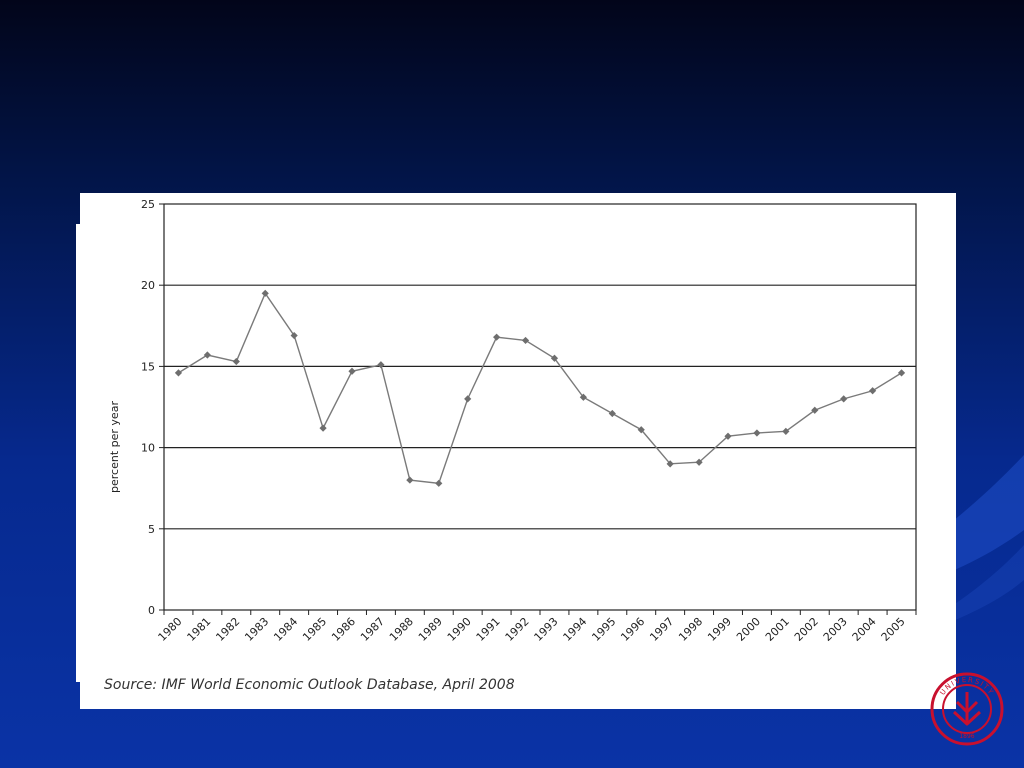  Describe the element at coordinates (79, 453) in the screenshot. I see `slide-edge-strip` at that location.